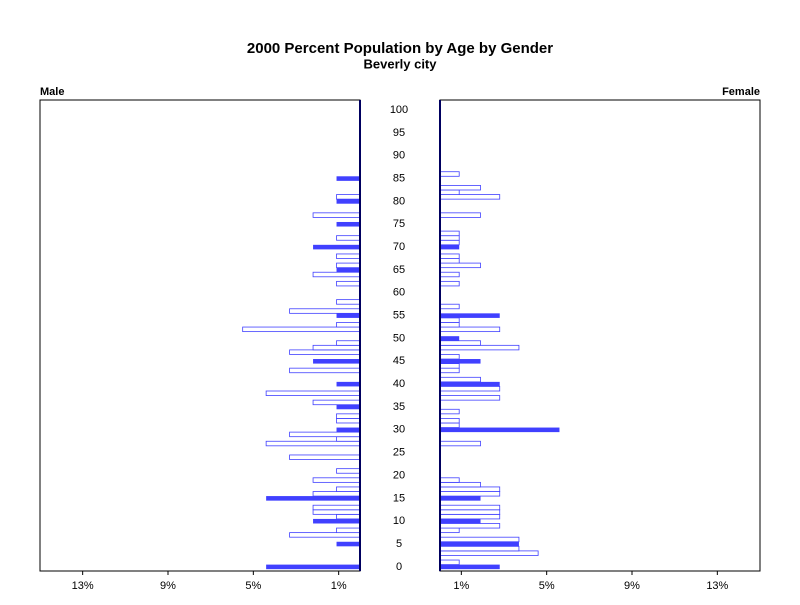  Describe the element at coordinates (399, 293) in the screenshot. I see `y-tick-label: 60` at that location.